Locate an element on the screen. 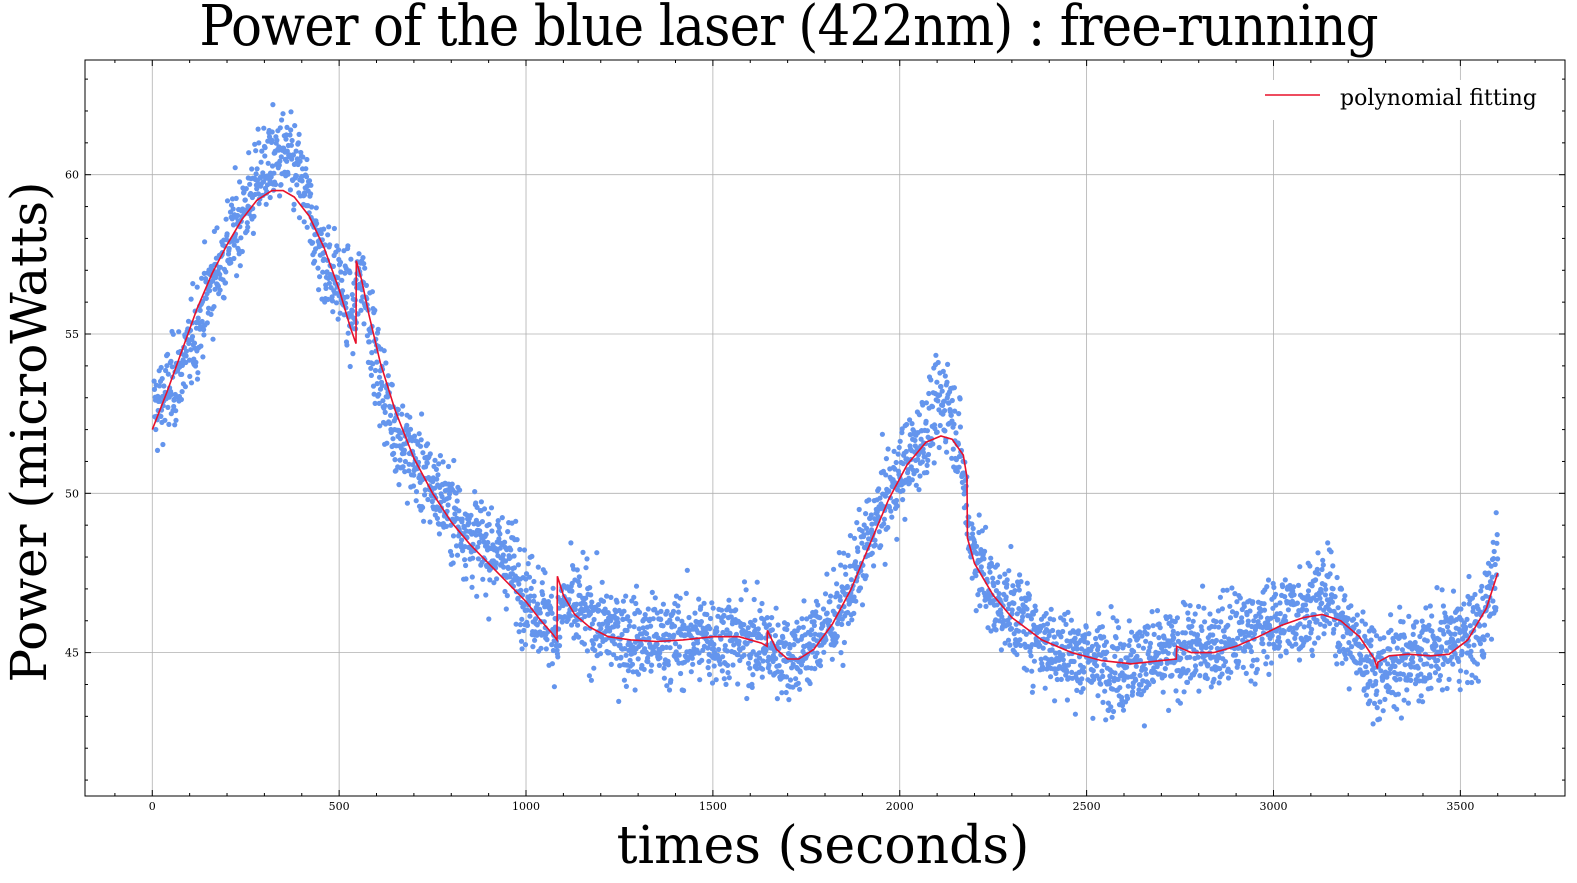  y-tick-label: 60 is located at coordinates (72, 175).